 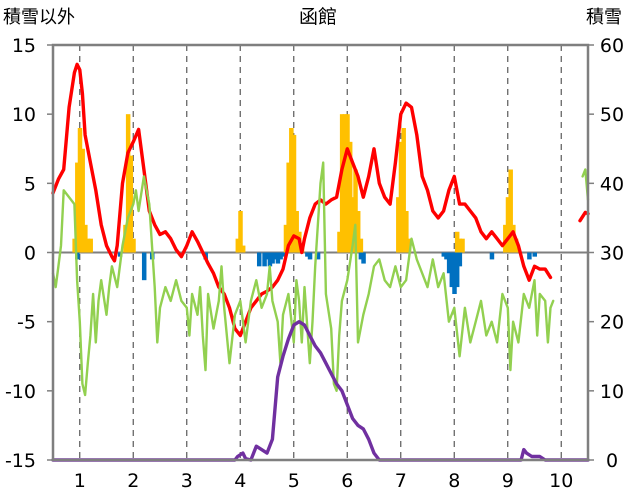 What do you see at coordinates (401, 481) in the screenshot?
I see `x-tick-label: 7` at bounding box center [401, 481].